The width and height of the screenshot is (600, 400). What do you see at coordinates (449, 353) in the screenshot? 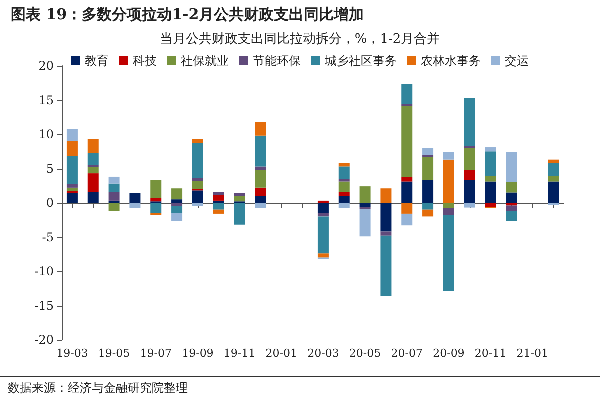
I see `x-tick-label: 20-09` at bounding box center [449, 353].